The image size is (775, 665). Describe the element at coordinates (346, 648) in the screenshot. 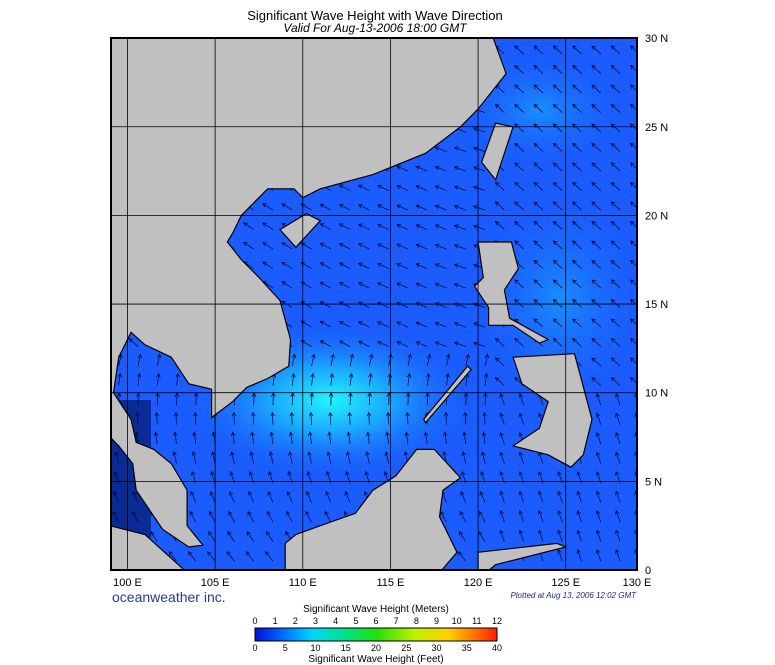

I see `feet-tick: 15` at that location.